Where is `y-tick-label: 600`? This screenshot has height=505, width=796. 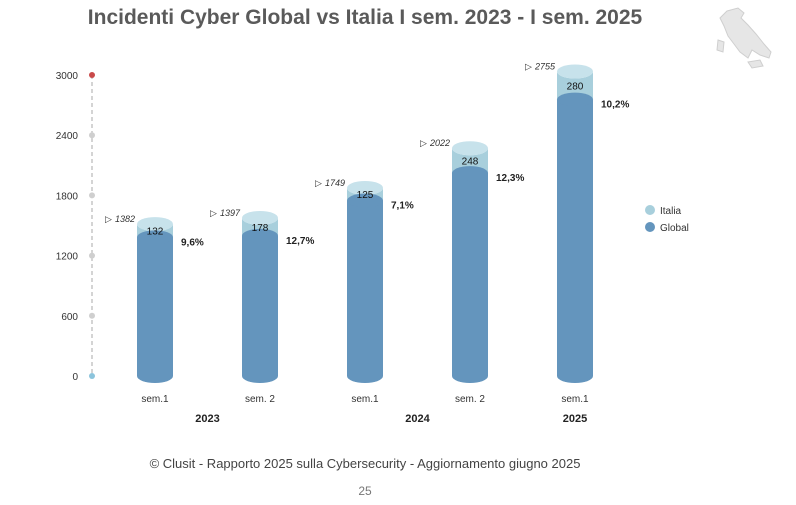 y-tick-label: 600 is located at coordinates (69, 317).